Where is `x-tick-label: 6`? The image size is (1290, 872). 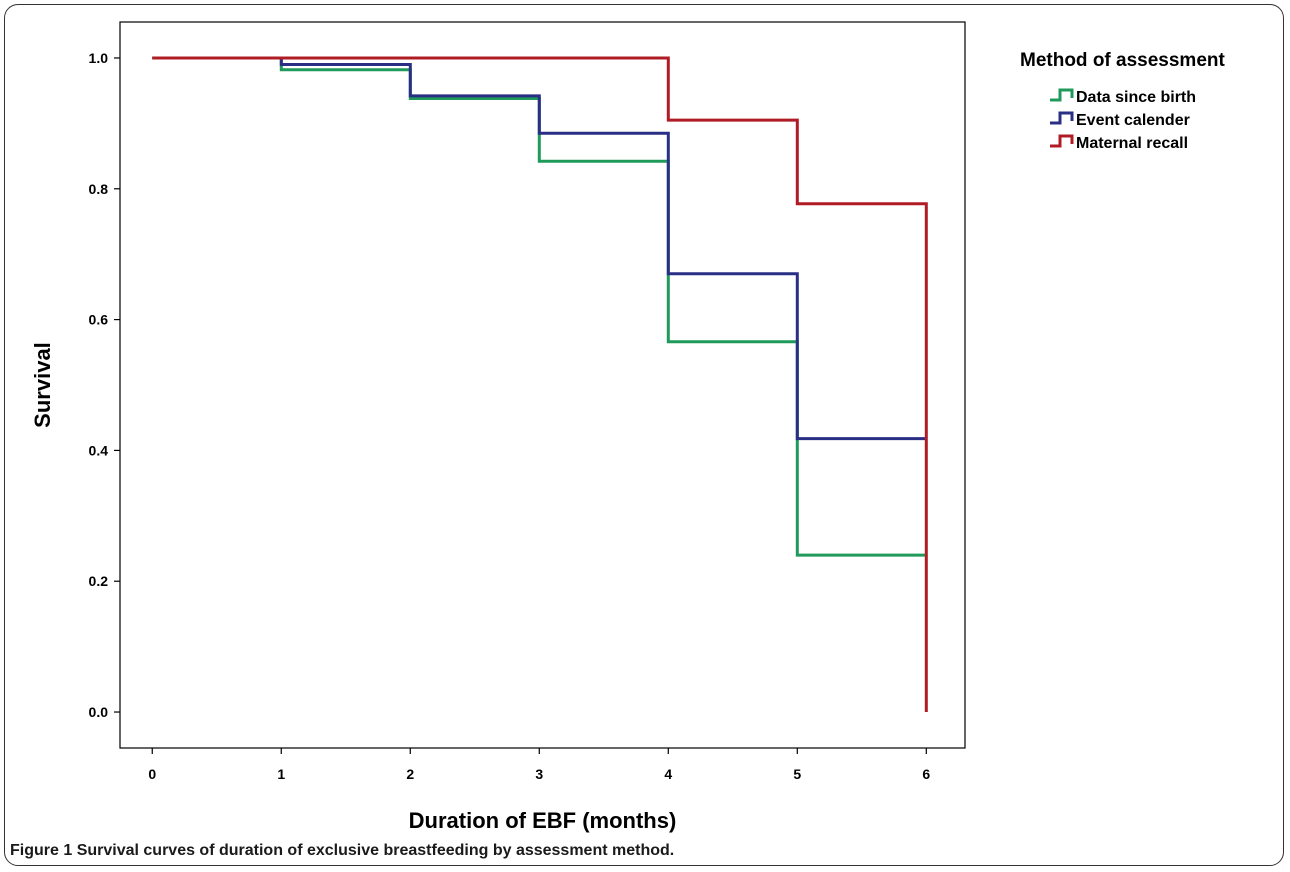
x-tick-label: 6 is located at coordinates (926, 774).